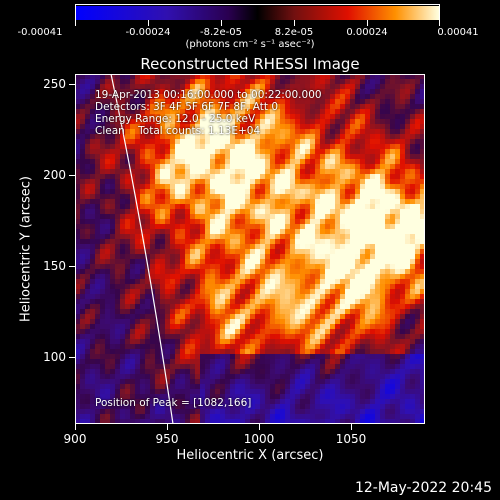 This screenshot has height=500, width=500. What do you see at coordinates (173, 403) in the screenshot?
I see `peak-position-label: Position of Peak = [1082,166]` at bounding box center [173, 403].